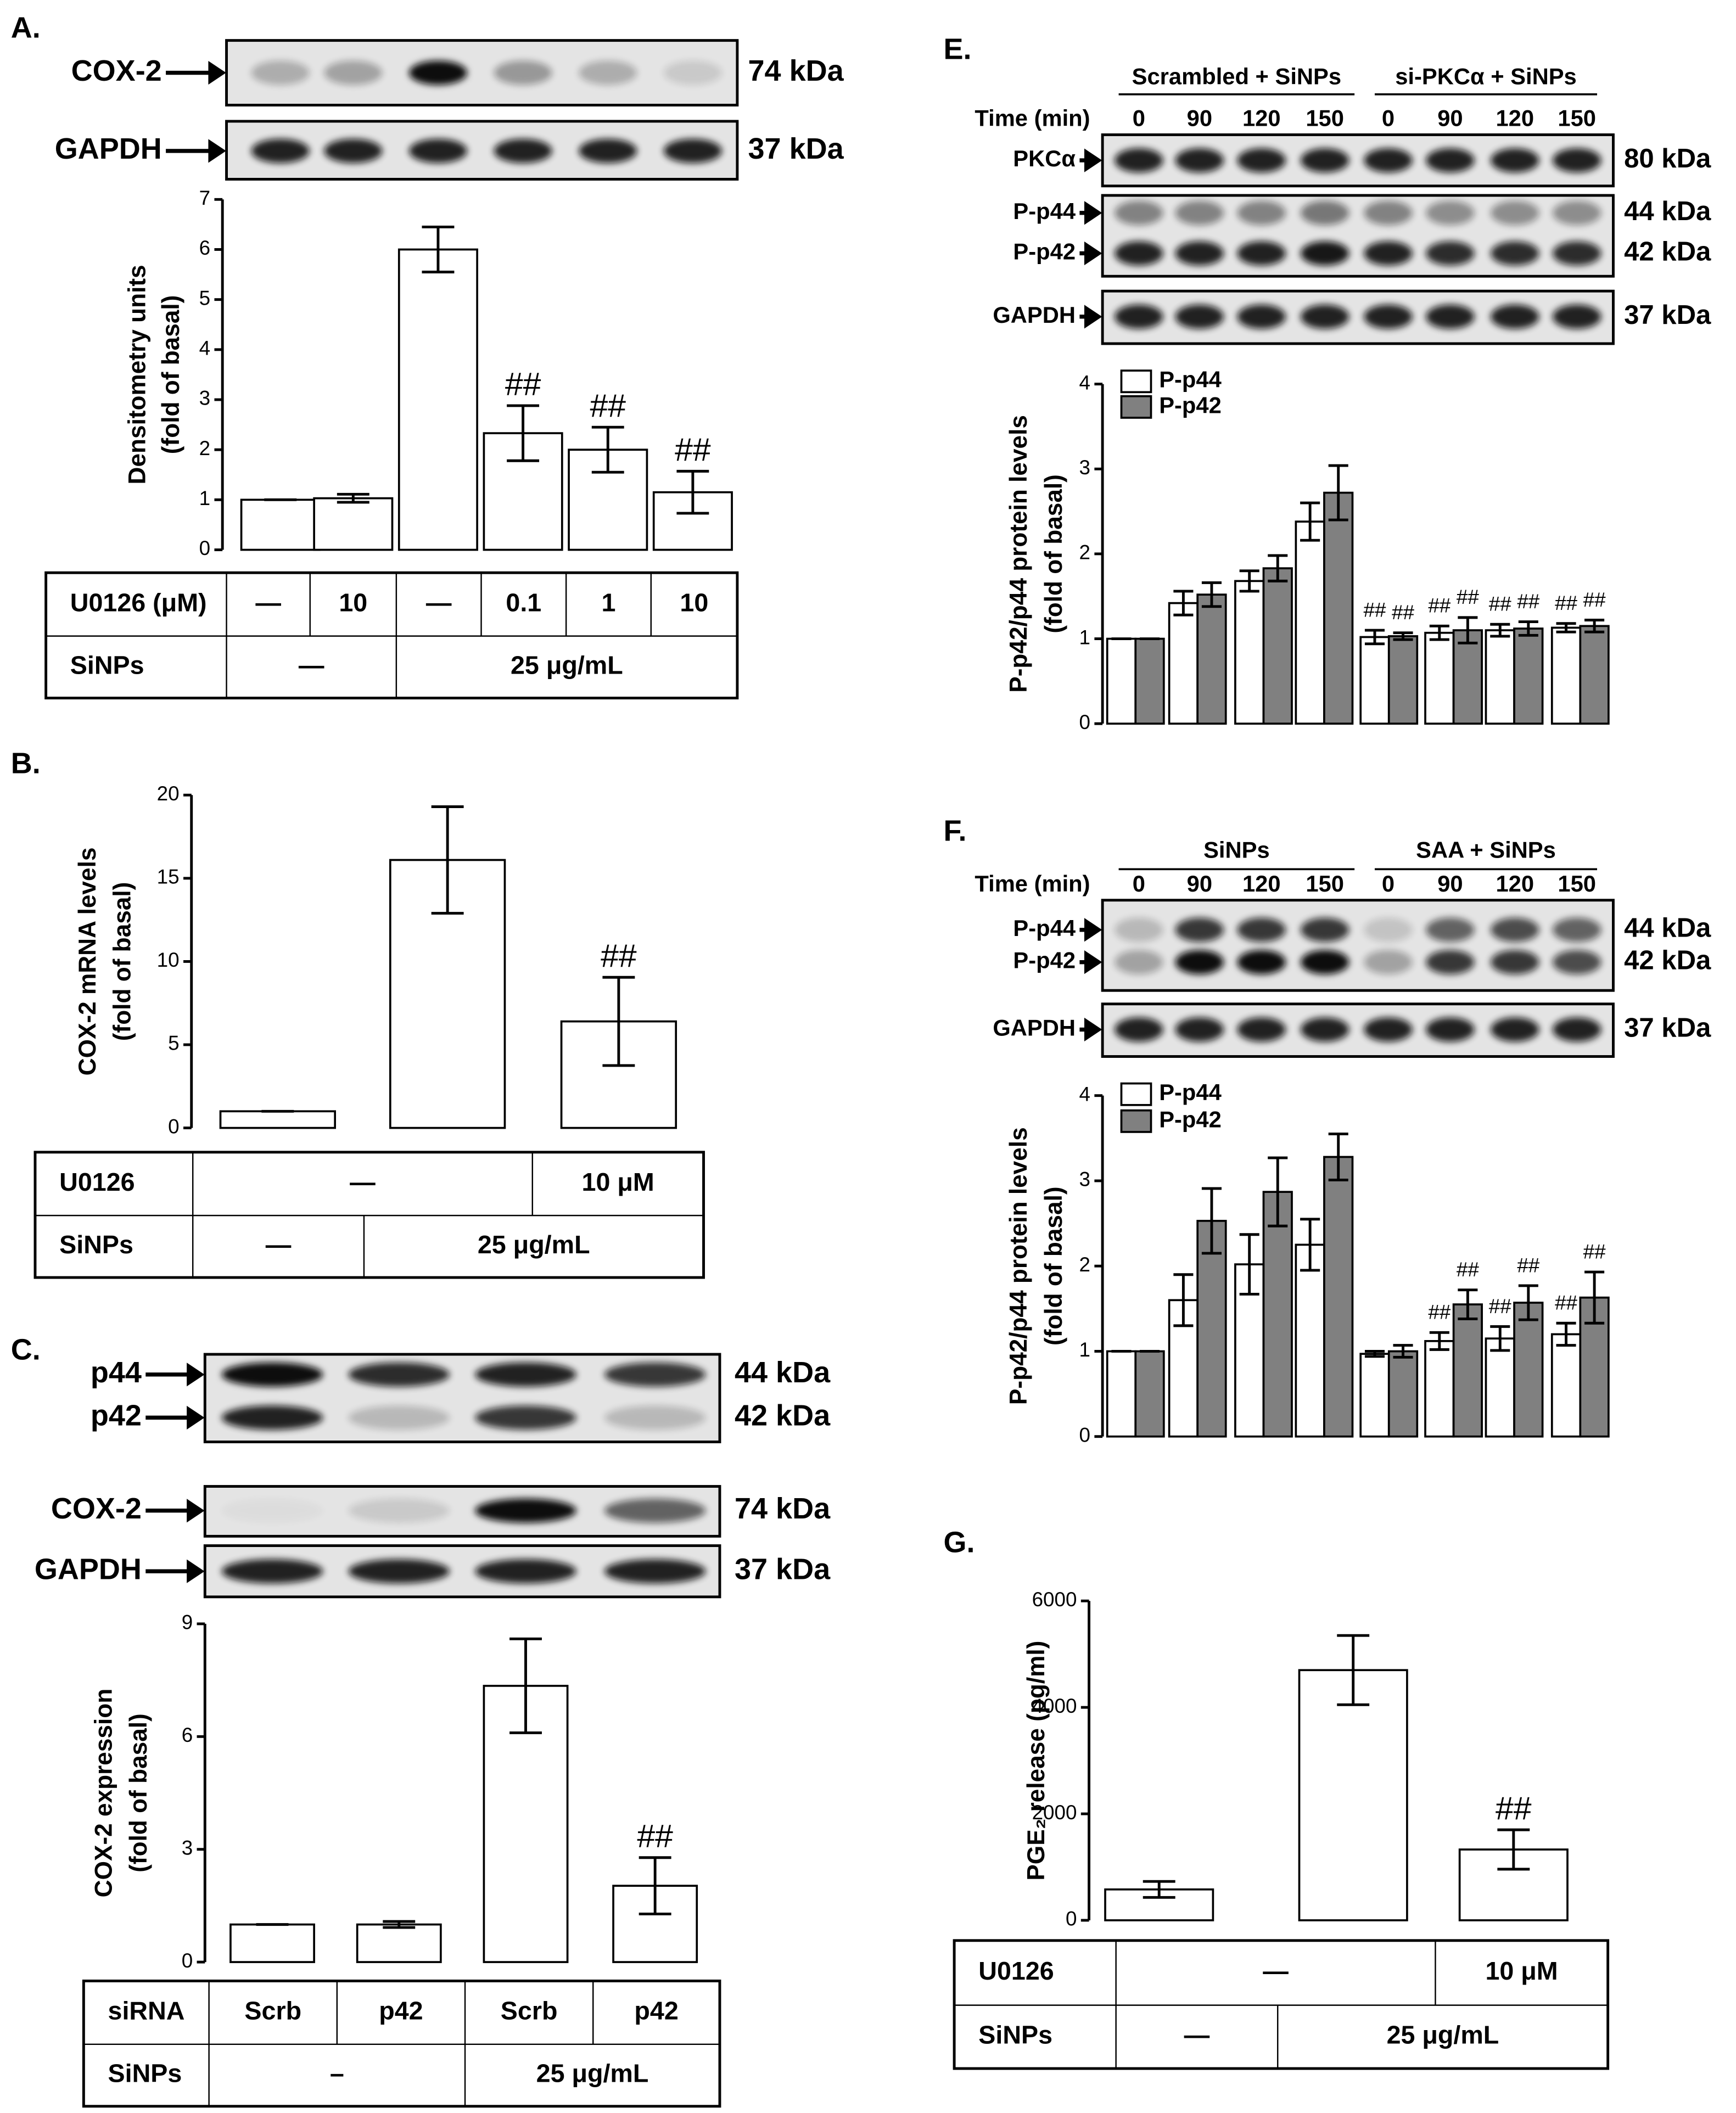  What do you see at coordinates (138, 602) in the screenshot?
I see `table-cell: U0126 (μM)` at bounding box center [138, 602].